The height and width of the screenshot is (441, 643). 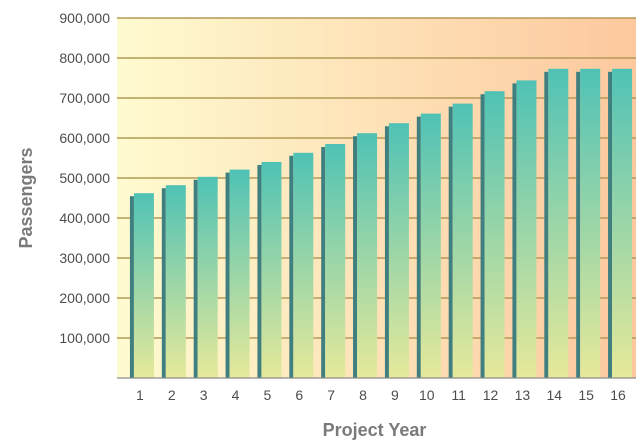 I want to click on x-tick-label: 15, so click(x=586, y=395).